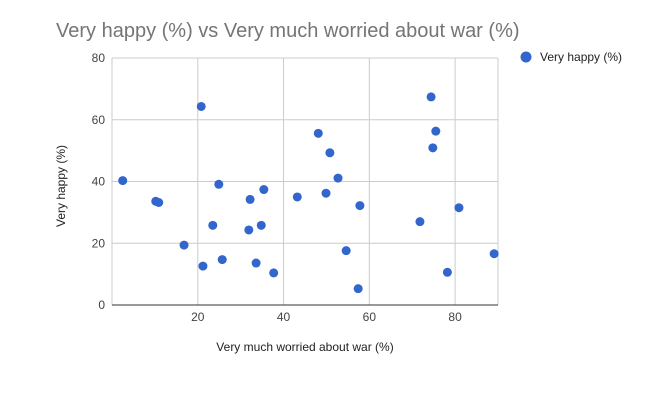 The image size is (656, 406). What do you see at coordinates (99, 58) in the screenshot?
I see `y-tick-label: 80` at bounding box center [99, 58].